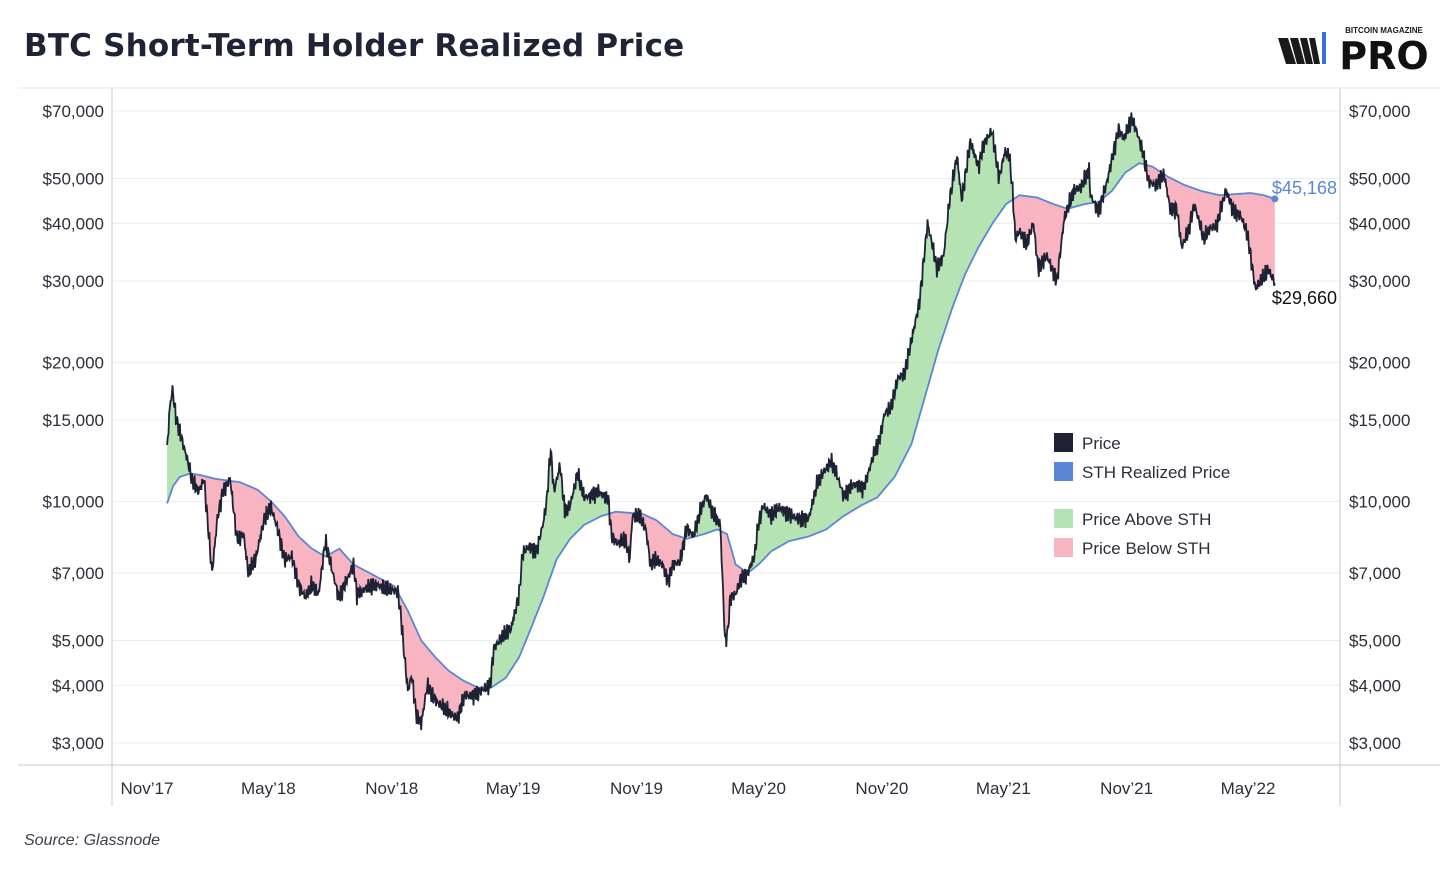  Describe the element at coordinates (1302, 48) in the screenshot. I see `logo-mark-icon` at that location.